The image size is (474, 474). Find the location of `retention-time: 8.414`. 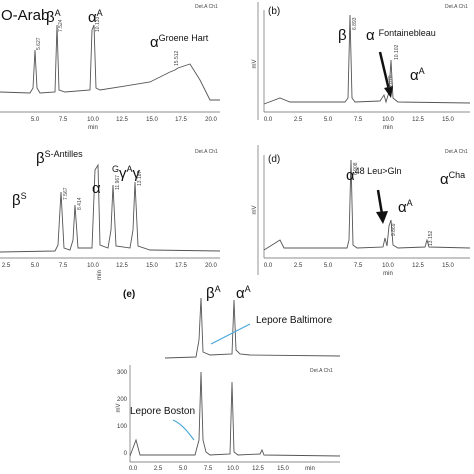

retention-time: 8.414 is located at coordinates (80, 203).